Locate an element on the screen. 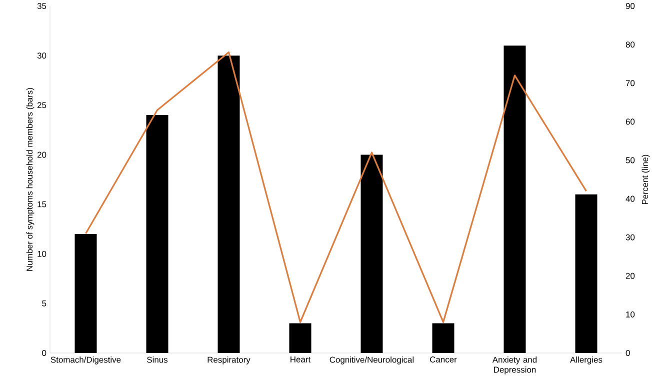 The width and height of the screenshot is (669, 387). y-tick-label: 35 is located at coordinates (41, 6).